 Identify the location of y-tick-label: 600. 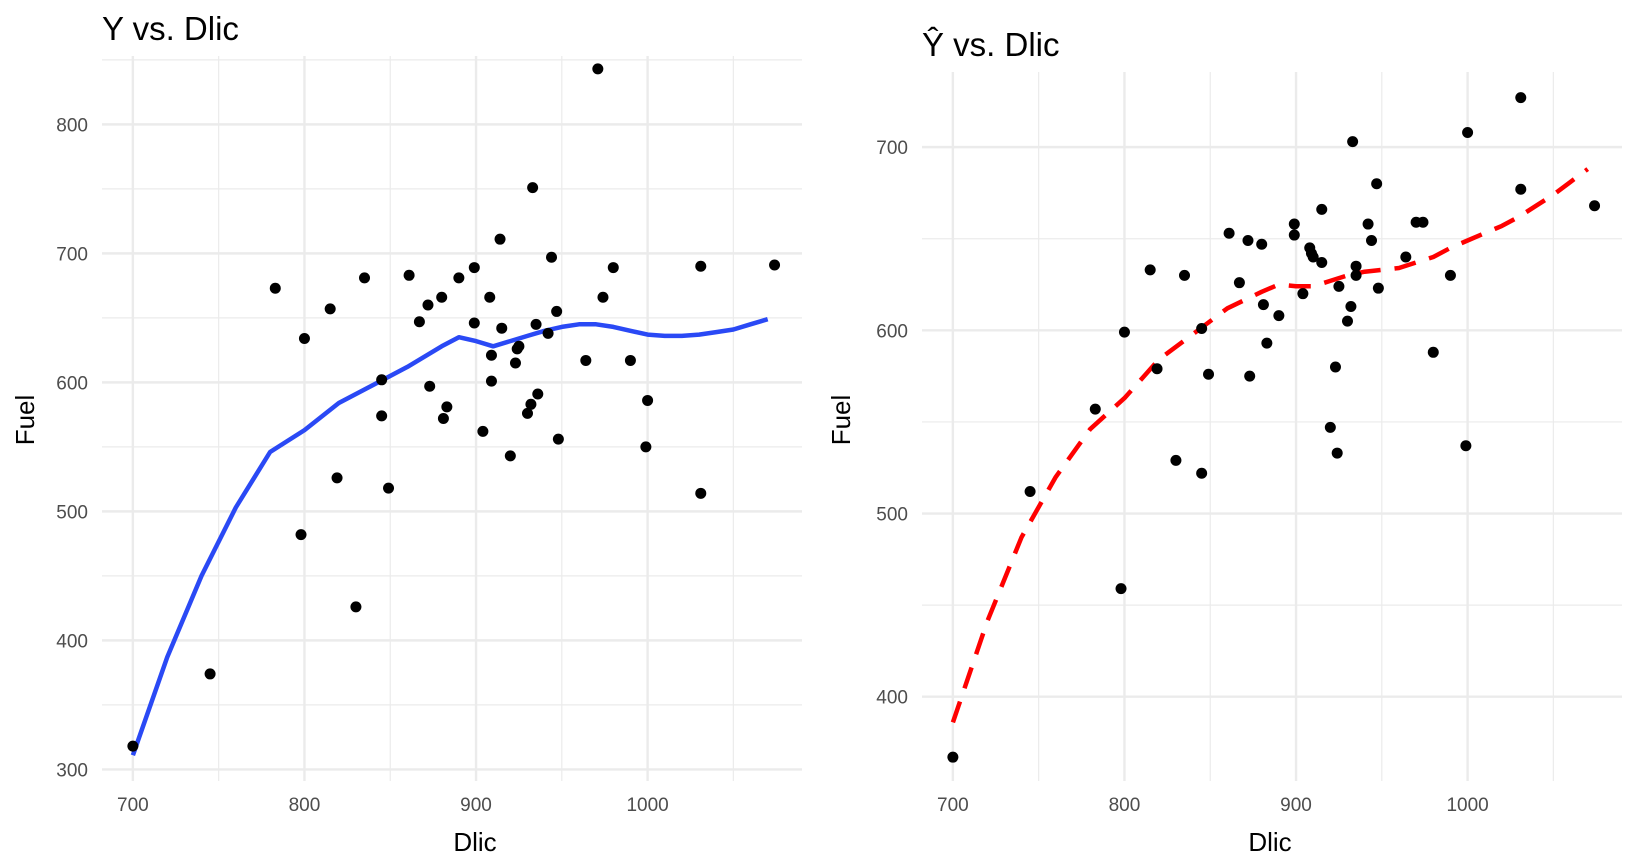
(892, 331).